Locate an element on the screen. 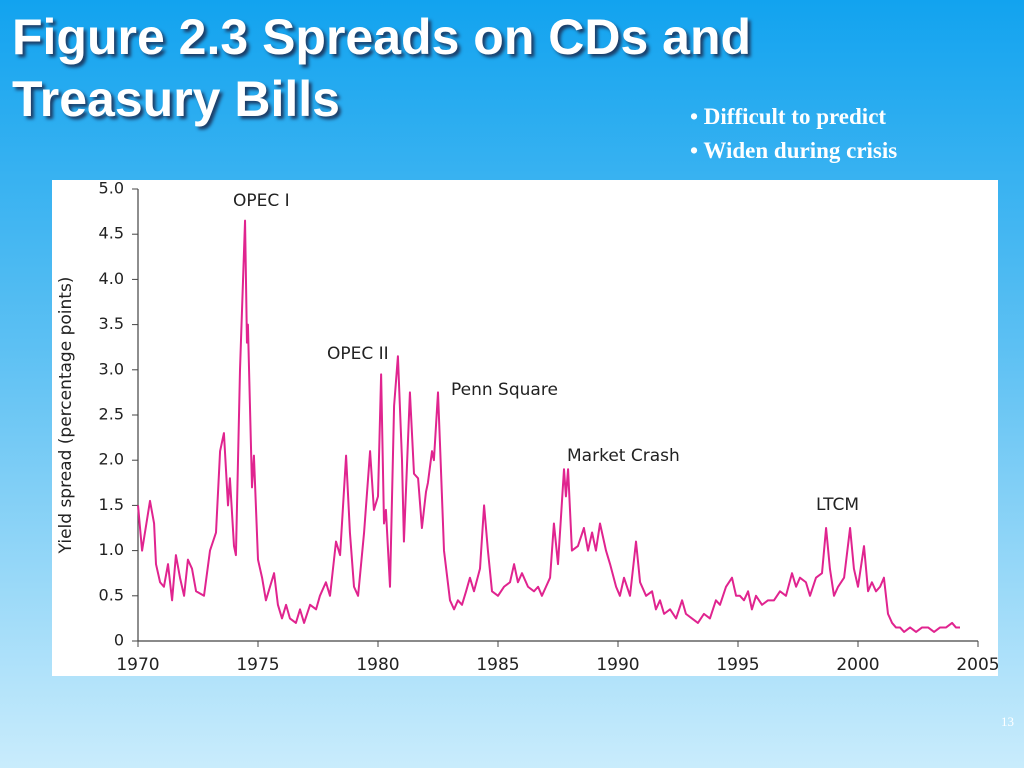  y-tick-label: 5.0 is located at coordinates (111, 189).